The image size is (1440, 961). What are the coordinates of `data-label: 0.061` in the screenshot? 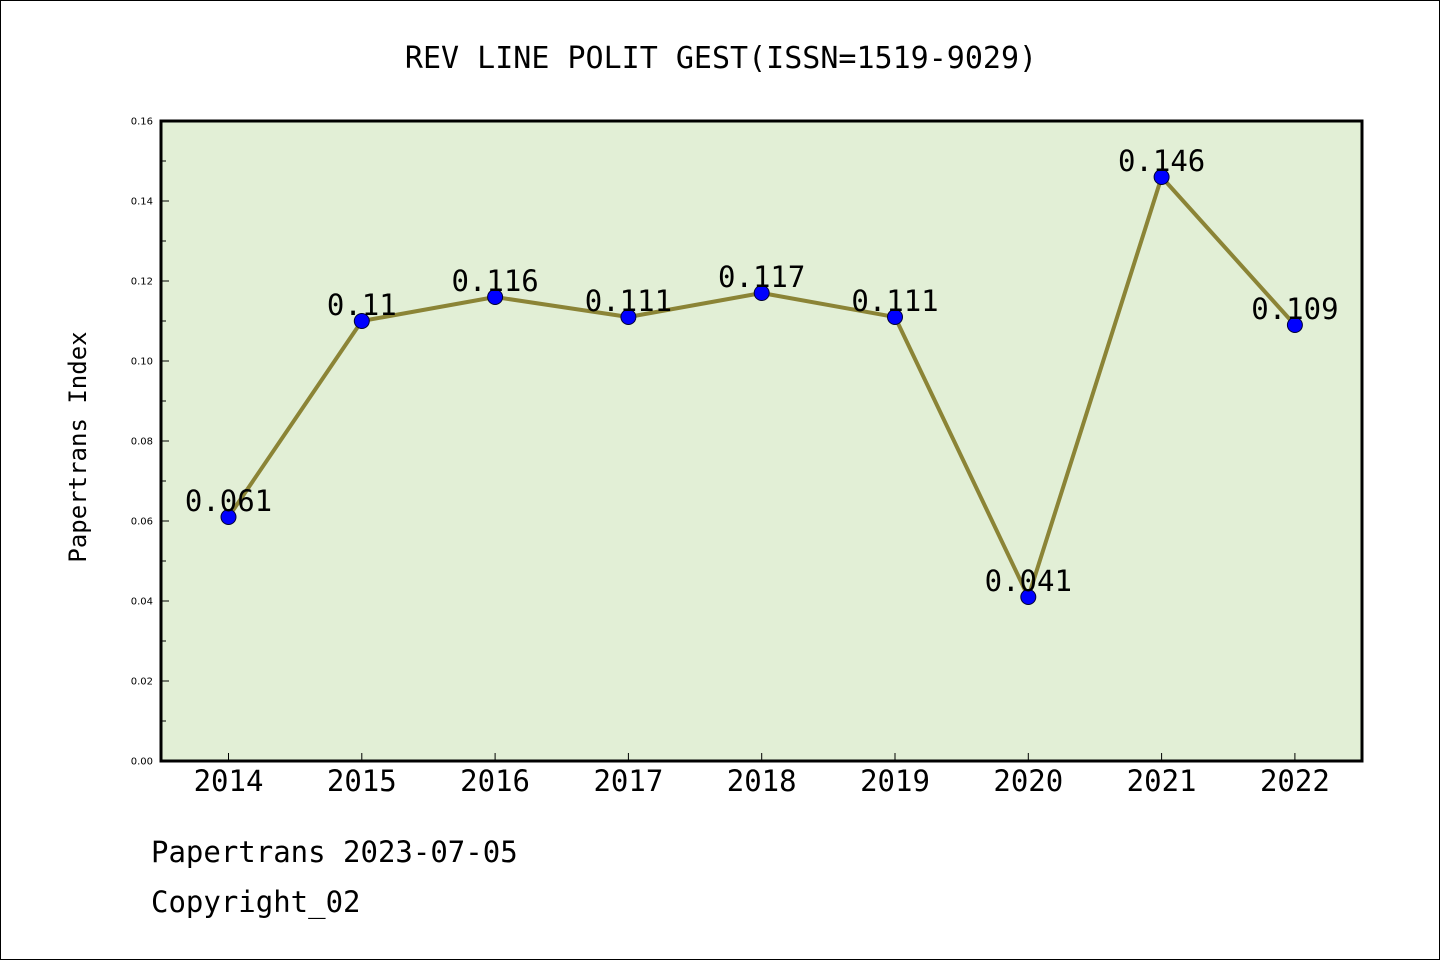 It's located at (228, 501).